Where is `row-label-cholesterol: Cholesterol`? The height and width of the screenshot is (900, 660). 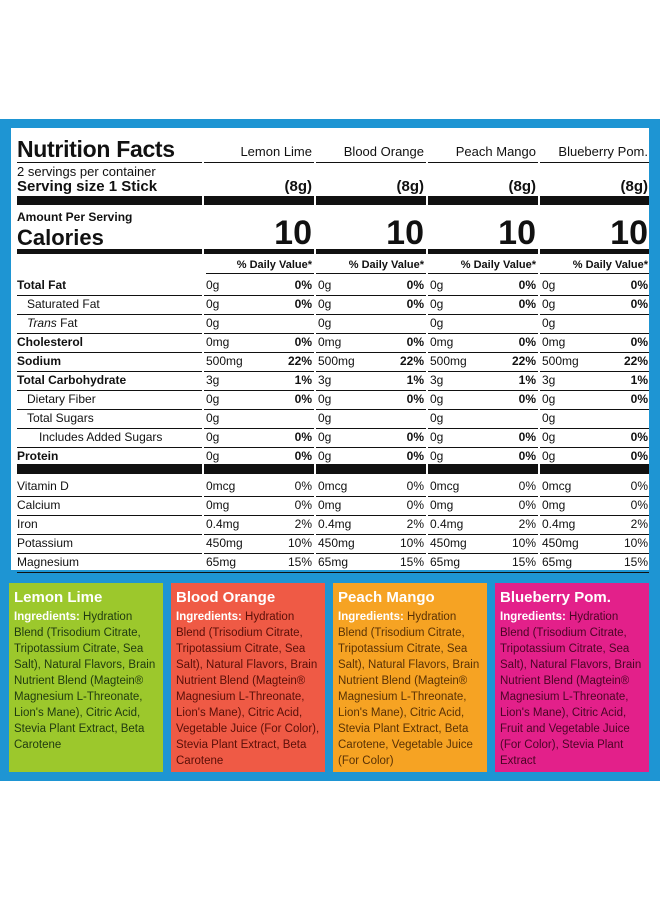 row-label-cholesterol: Cholesterol is located at coordinates (50, 342).